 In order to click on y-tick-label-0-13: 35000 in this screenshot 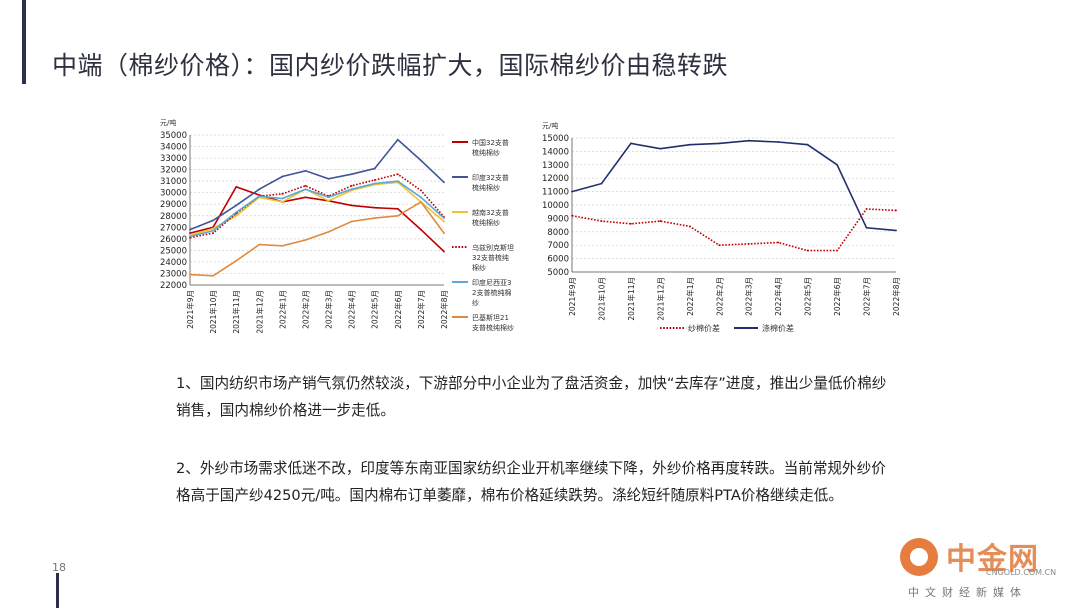, I will do `click(173, 136)`.